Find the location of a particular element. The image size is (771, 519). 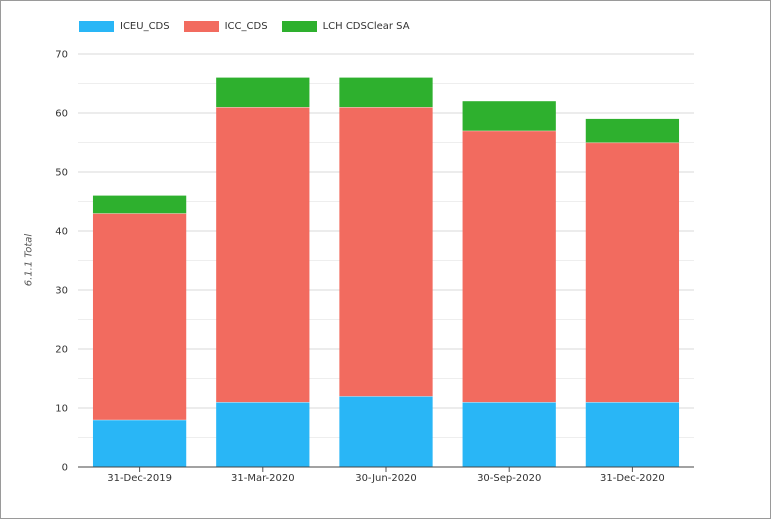

y-tick-label: 20 is located at coordinates (61, 350).